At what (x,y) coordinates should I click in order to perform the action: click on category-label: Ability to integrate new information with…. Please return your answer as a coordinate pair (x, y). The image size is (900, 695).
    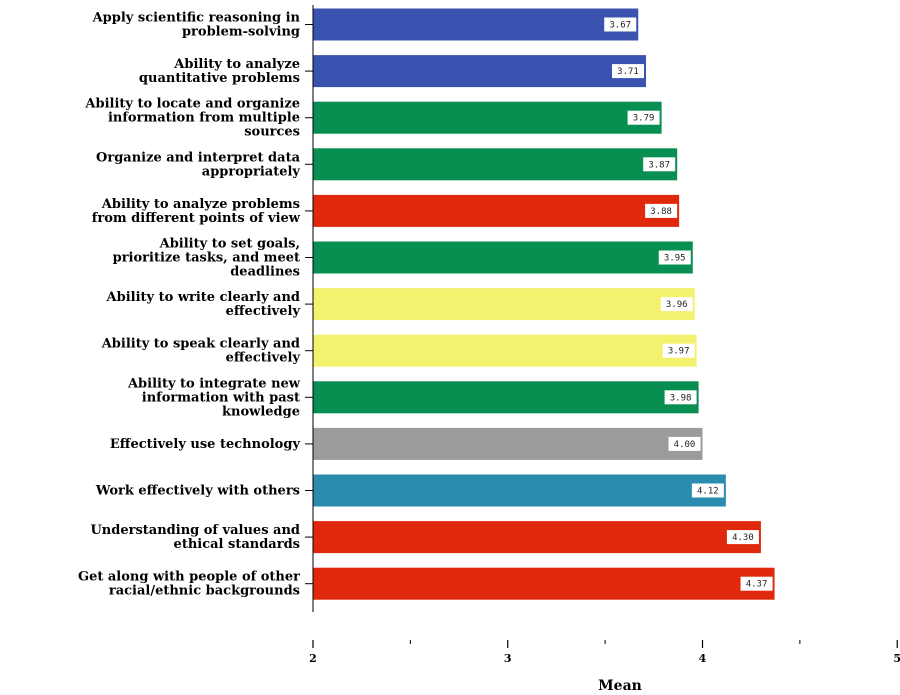
    Looking at the image, I should click on (214, 397).